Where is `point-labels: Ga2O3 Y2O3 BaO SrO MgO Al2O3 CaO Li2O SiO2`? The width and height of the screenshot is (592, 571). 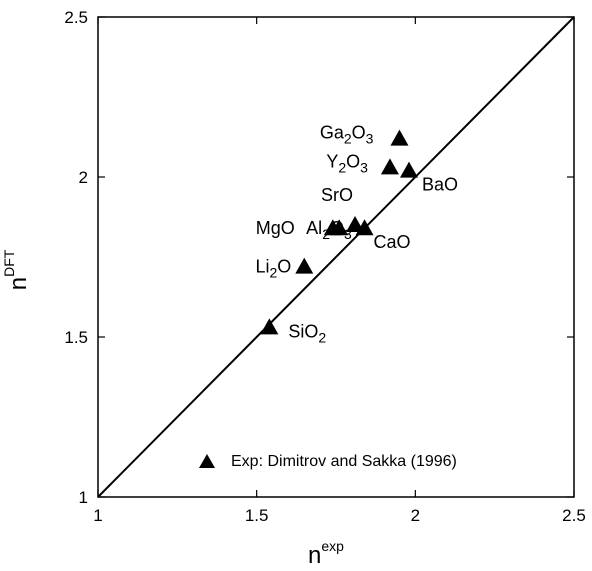
point-labels: Ga2O3 Y2O3 BaO SrO MgO Al2O3 CaO Li2O SiO2 is located at coordinates (356, 234).